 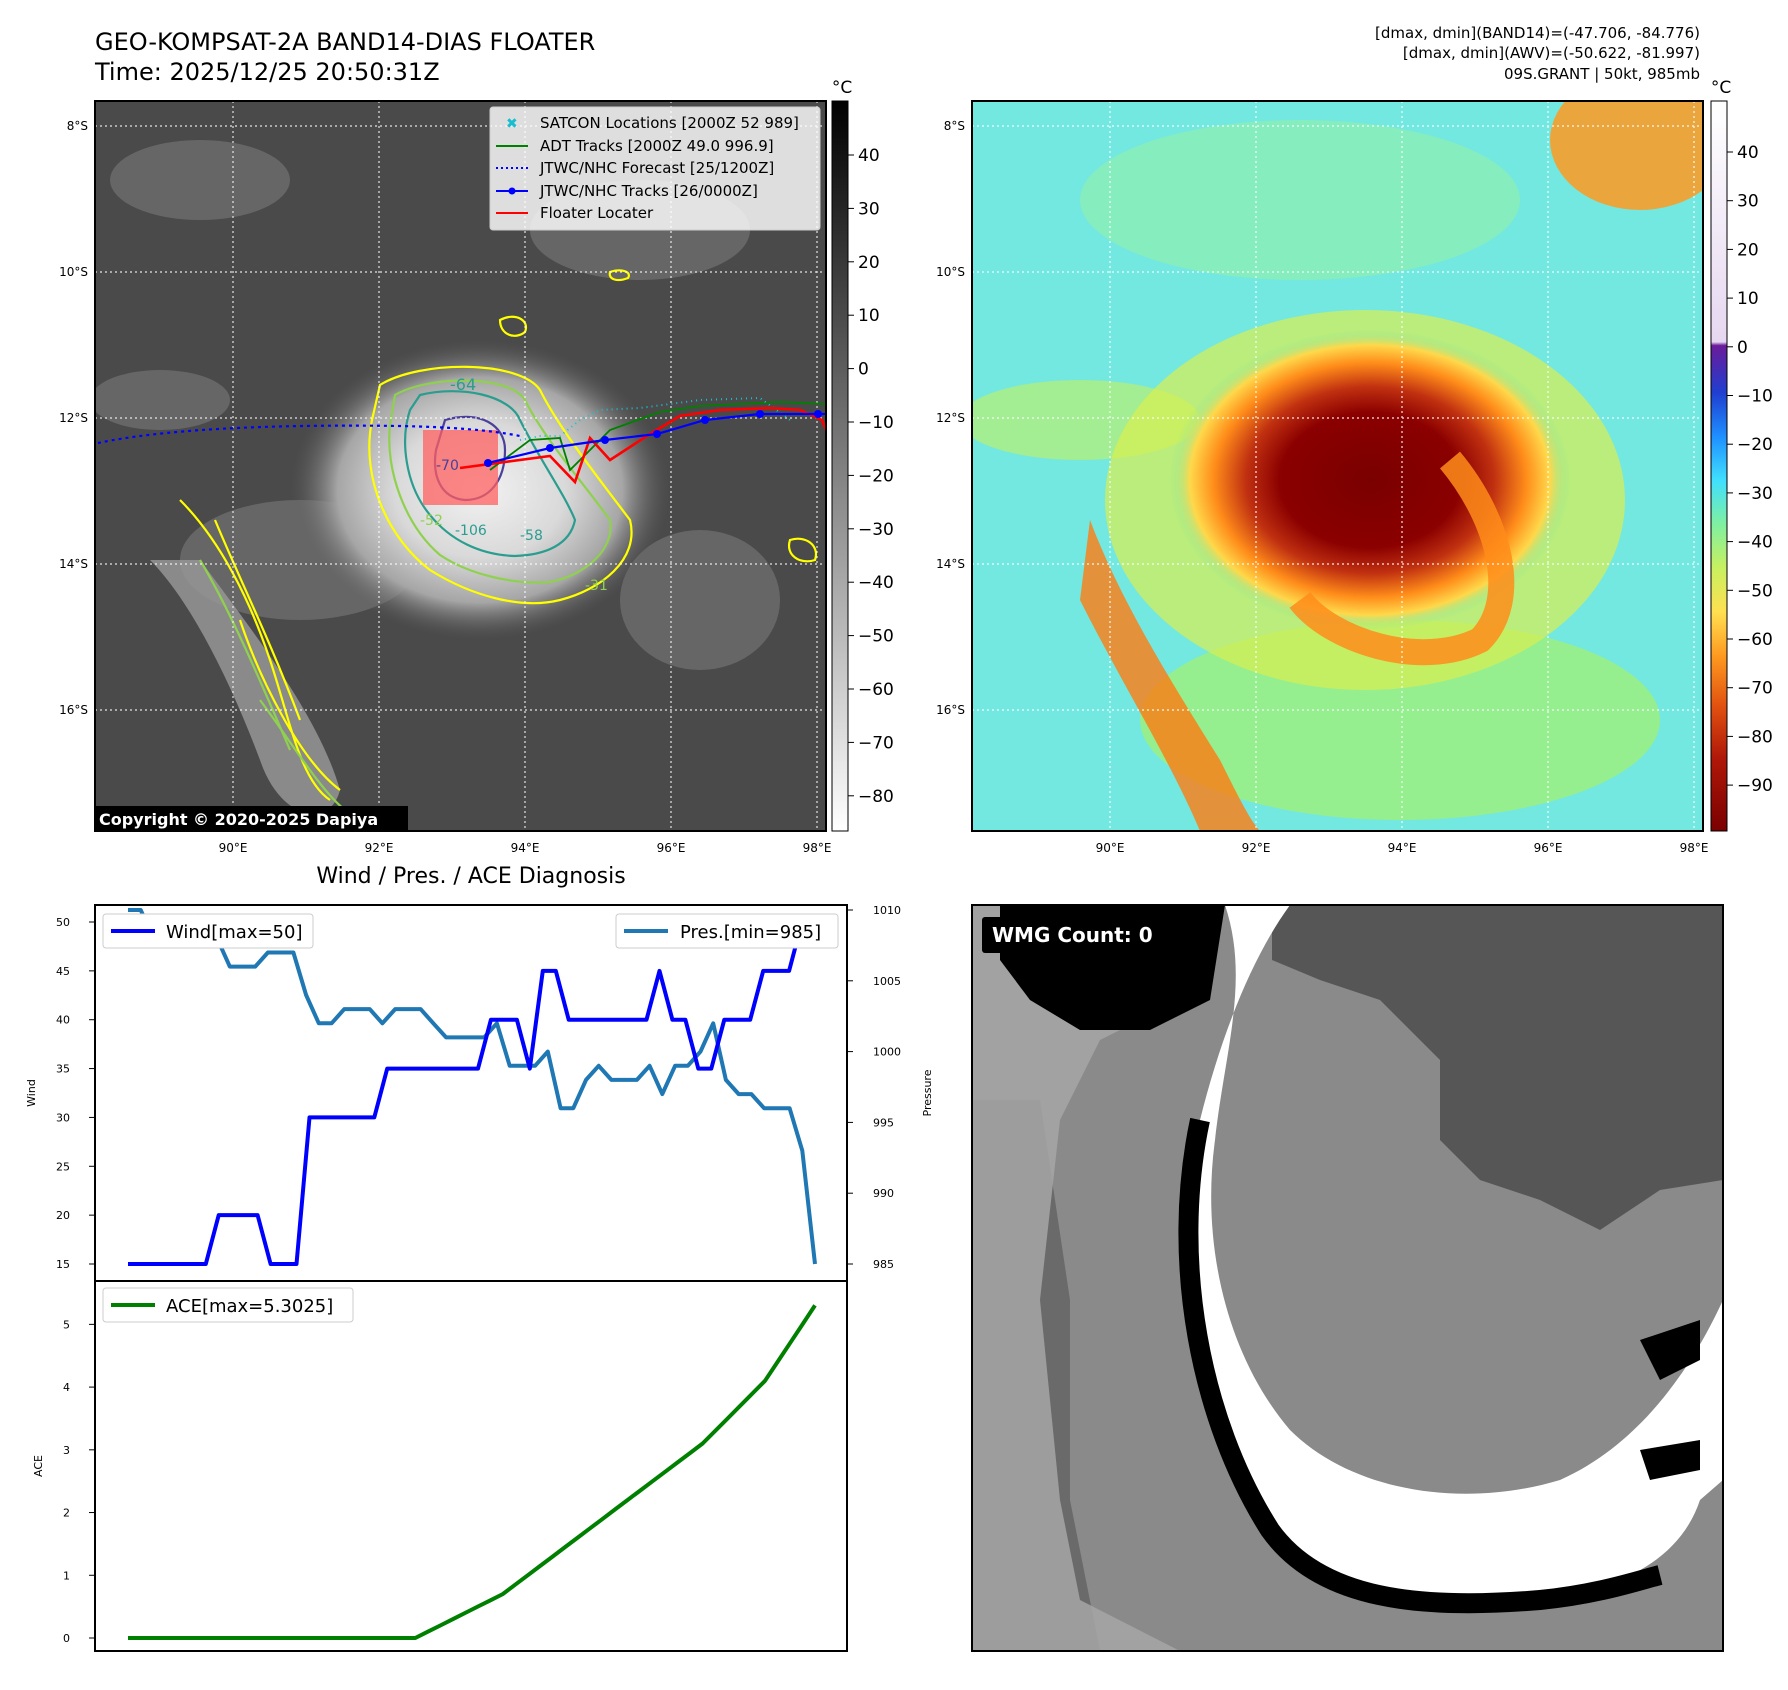 I want to click on ir-colorbar-ticks: 40 30 20 10 0 −10 −20 −30 −40 −50 −60 −70 −80, so click(x=871, y=476).